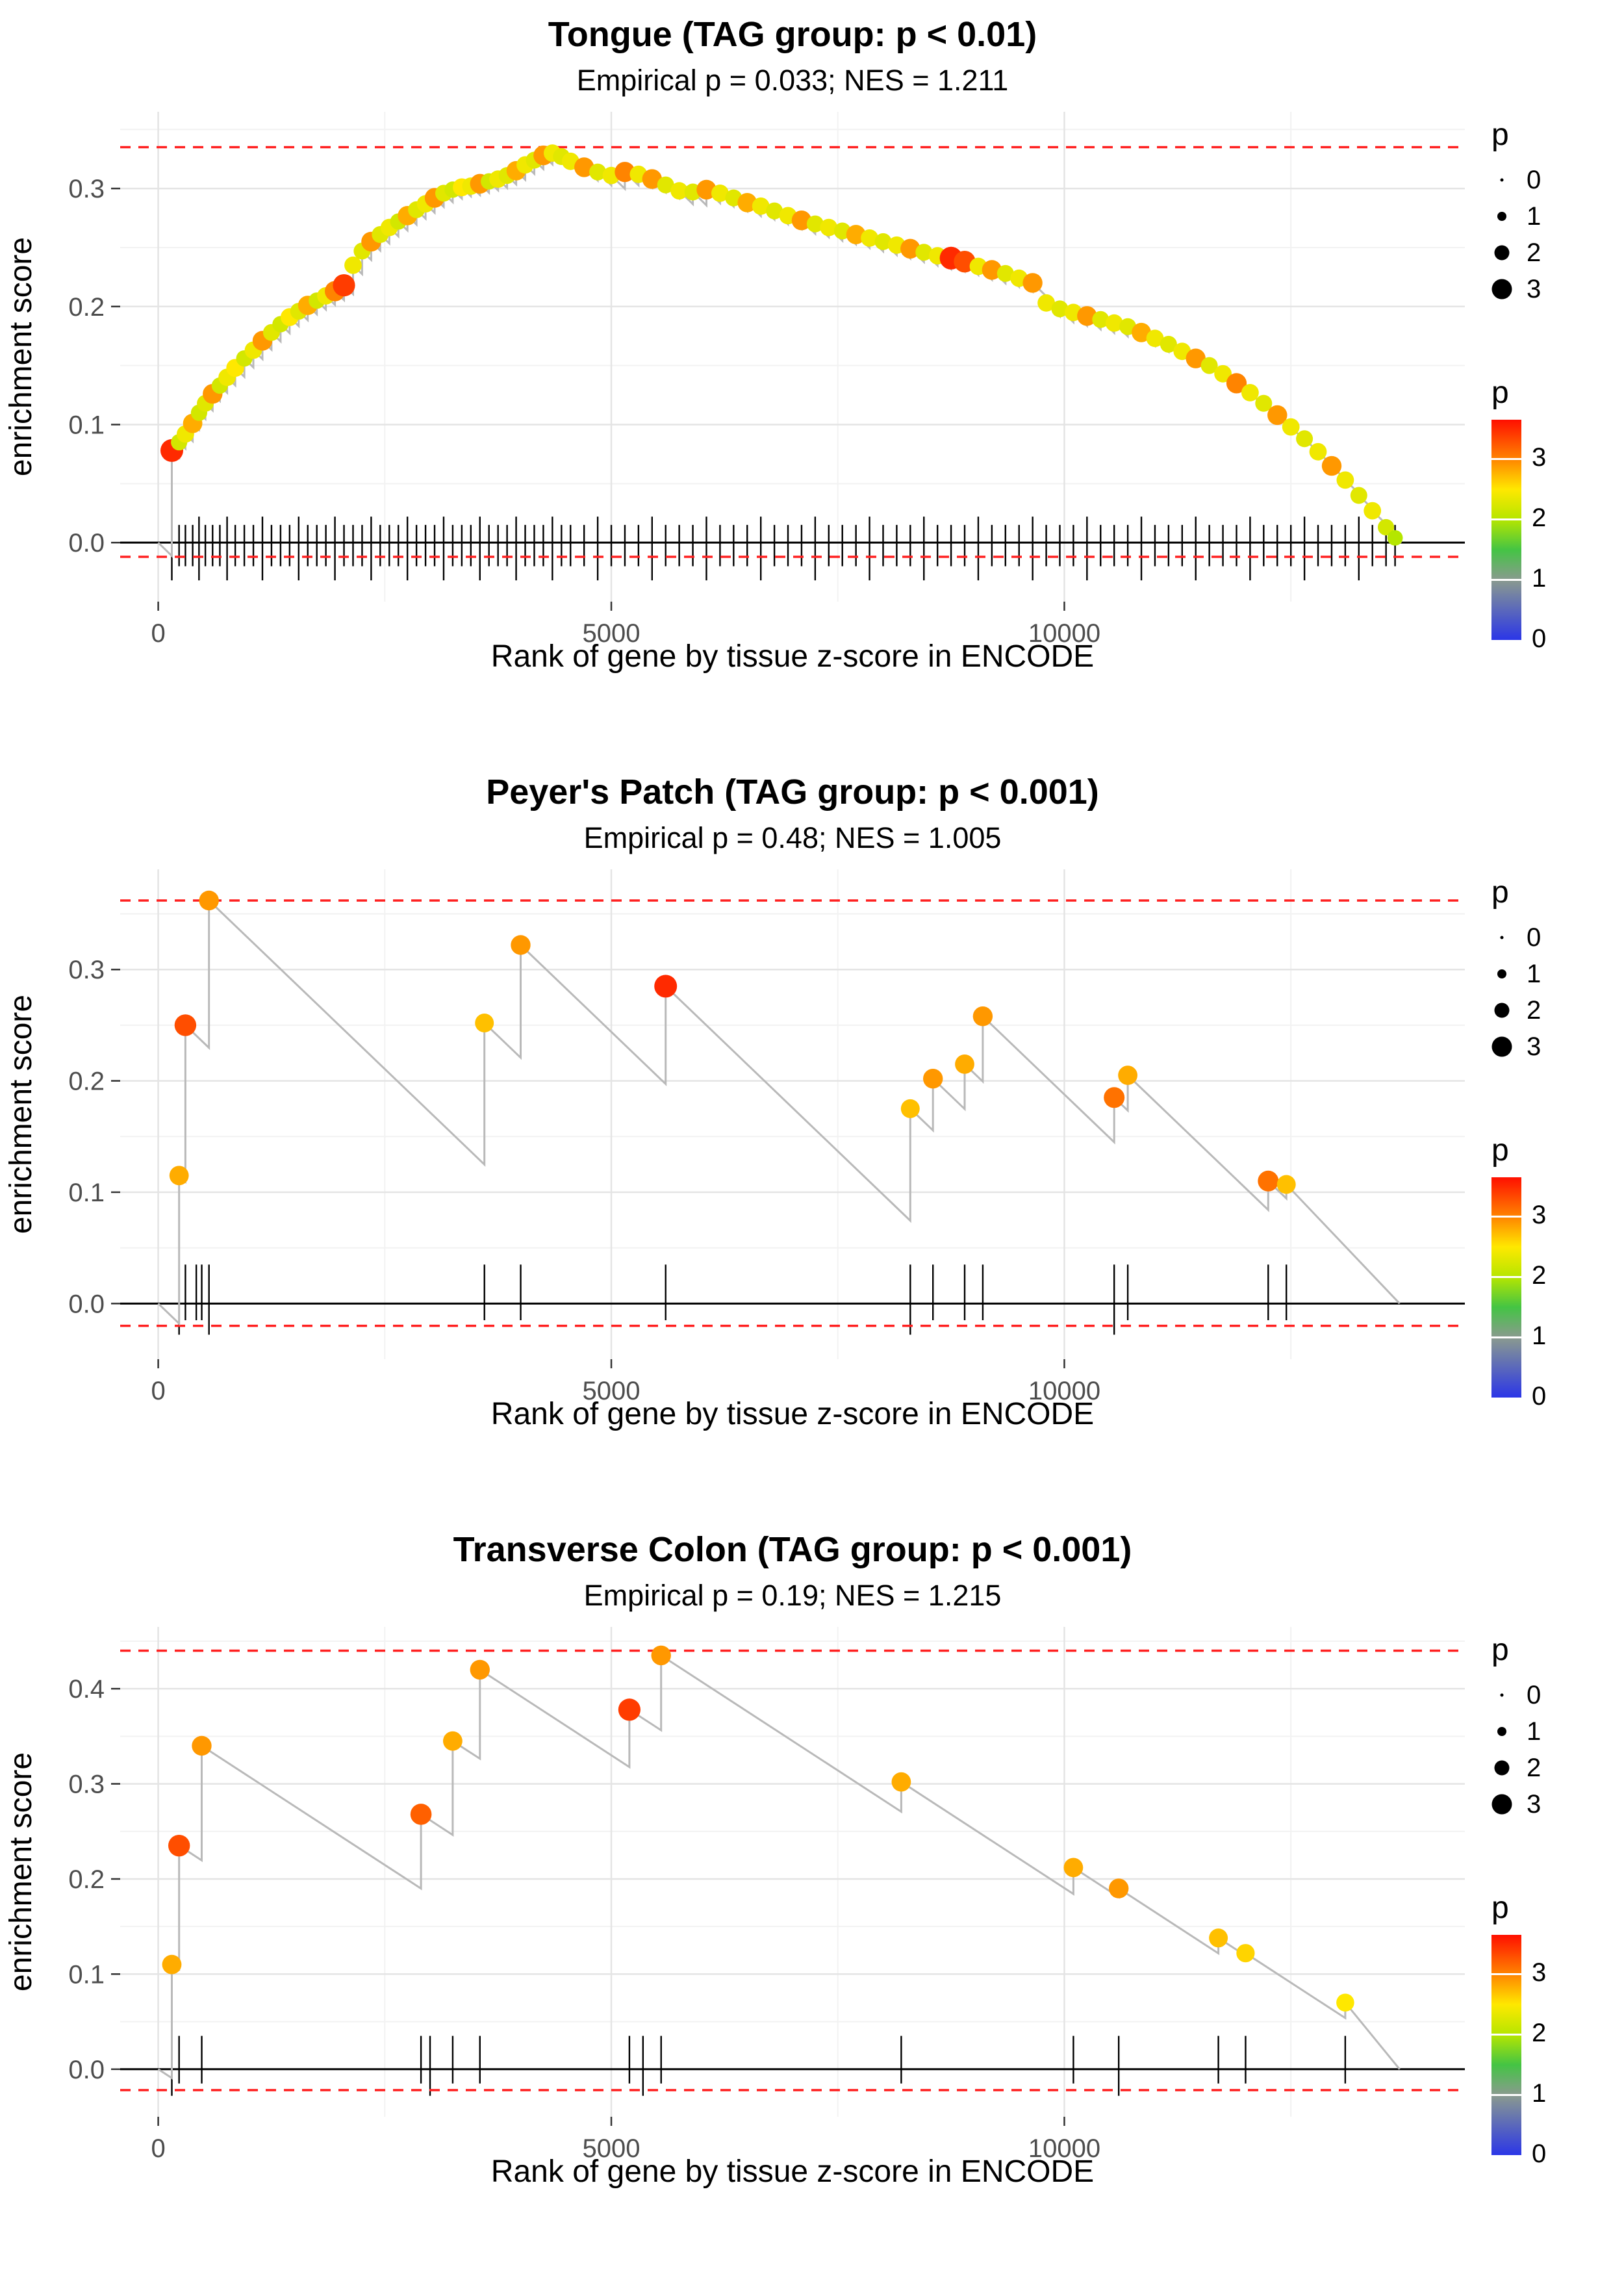 This screenshot has height=2274, width=1624. I want to click on chart-title: Tongue (TAG group: p < 0.01), so click(792, 34).